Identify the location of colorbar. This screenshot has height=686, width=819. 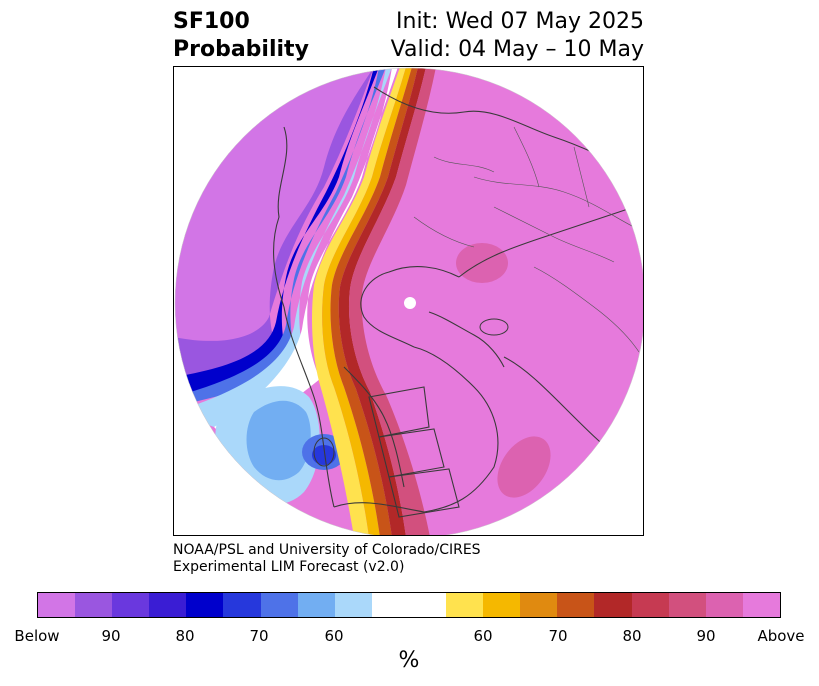
(409, 605).